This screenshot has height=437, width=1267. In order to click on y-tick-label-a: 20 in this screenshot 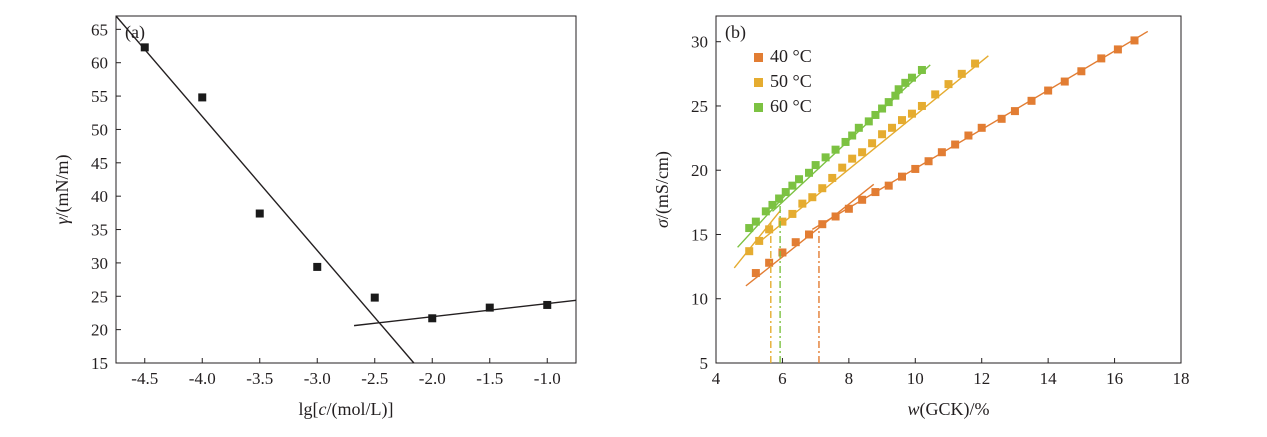, I will do `click(99, 330)`.